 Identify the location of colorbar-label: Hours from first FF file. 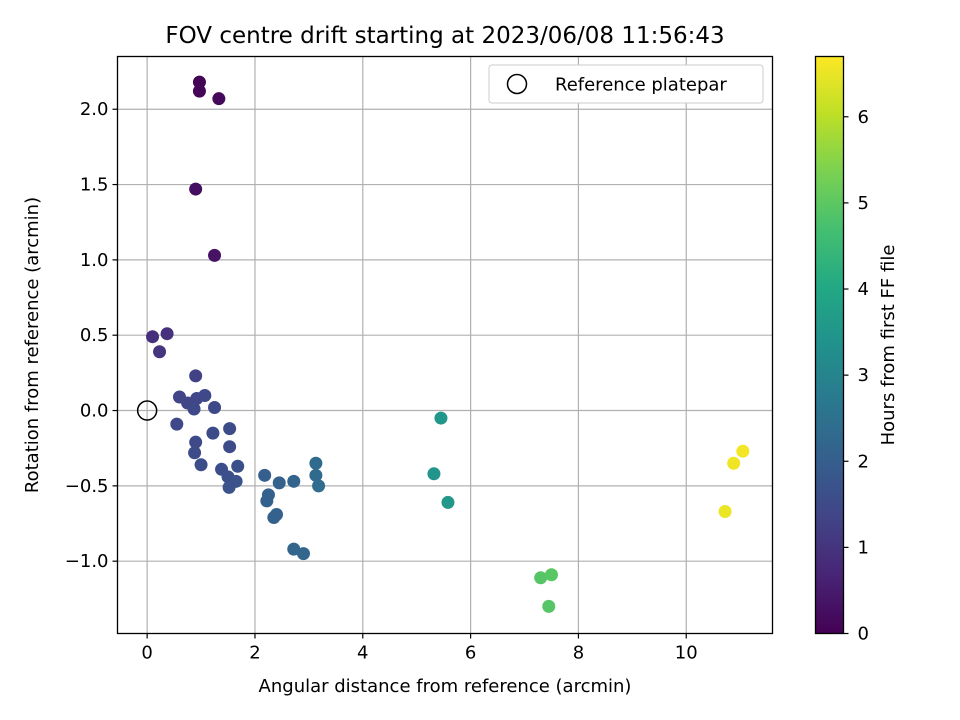
(888, 345).